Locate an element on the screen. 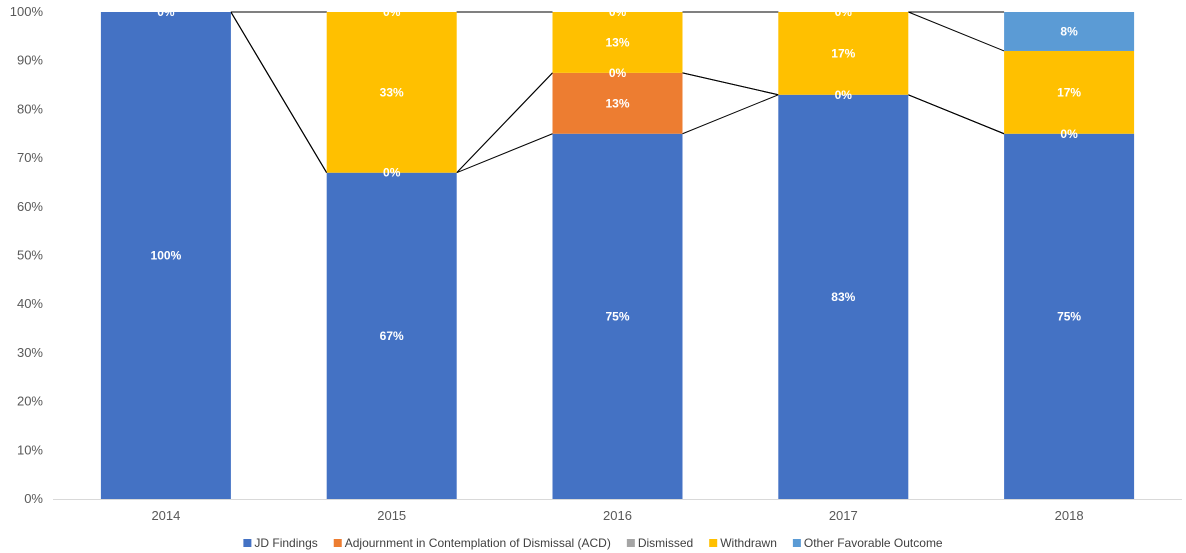 The height and width of the screenshot is (553, 1186). y-tick-label: 80% is located at coordinates (30, 108).